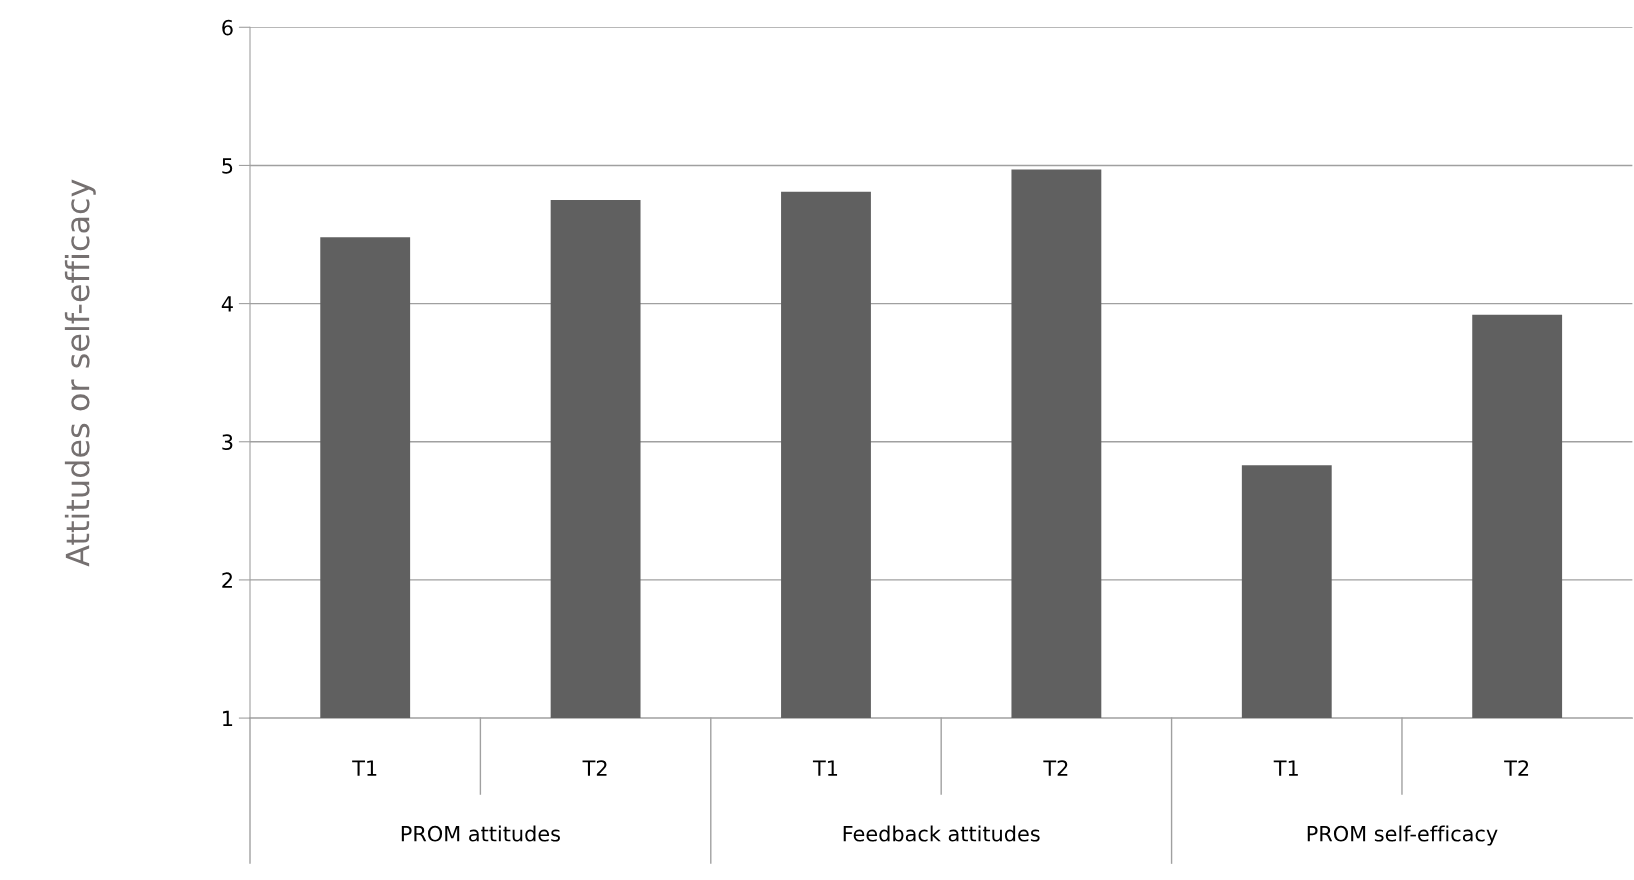 The image size is (1634, 880). Describe the element at coordinates (227, 580) in the screenshot. I see `y-tick-label: 2` at that location.